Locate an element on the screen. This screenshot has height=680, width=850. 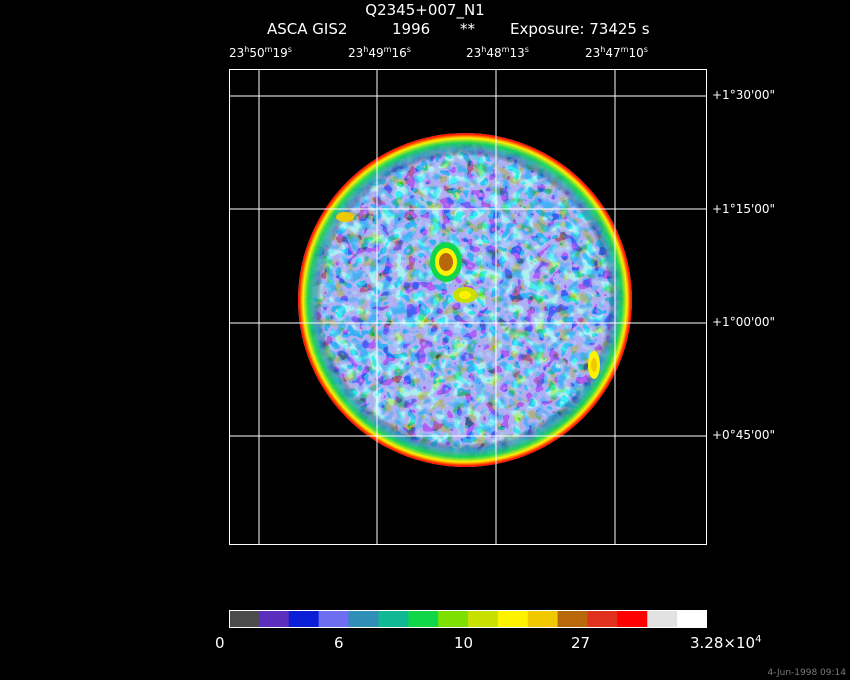
colorbar-tick-3: 27 is located at coordinates (581, 643).